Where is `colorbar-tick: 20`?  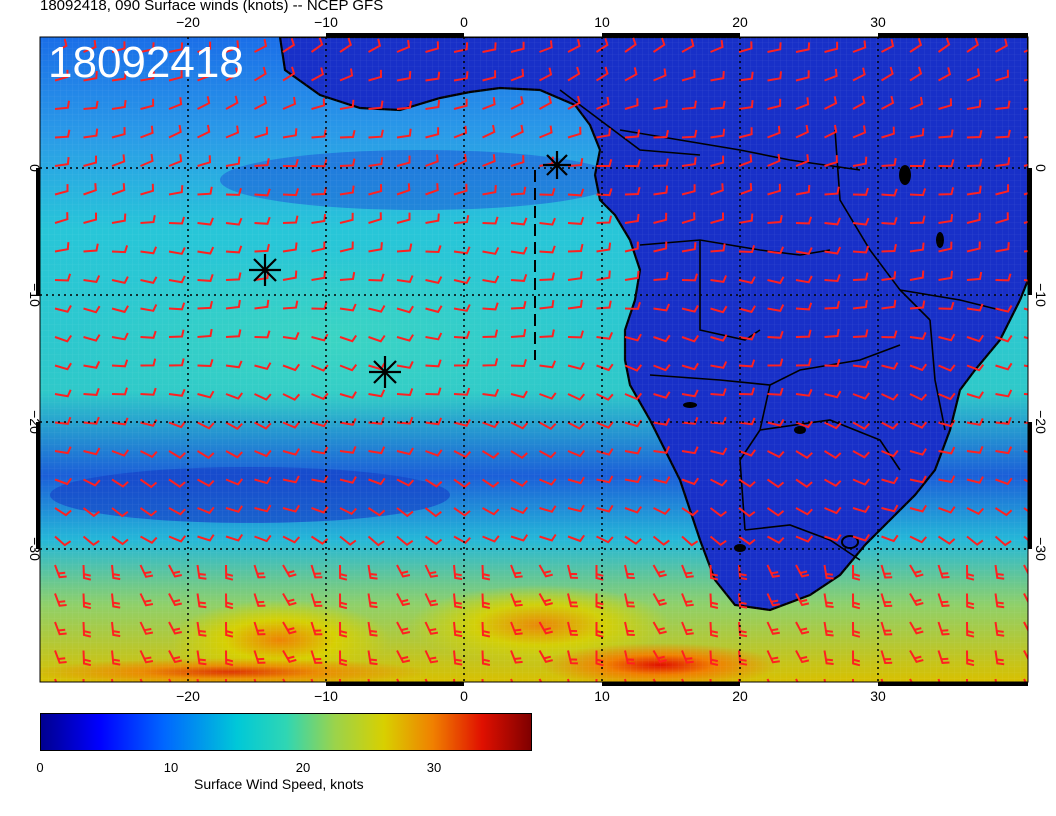 colorbar-tick: 20 is located at coordinates (303, 767).